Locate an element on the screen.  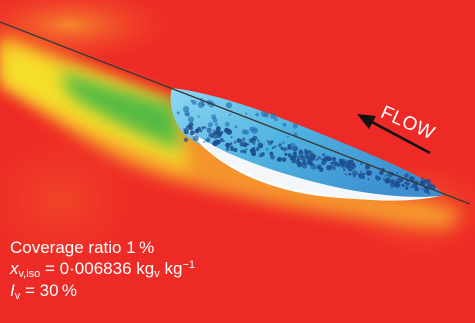
wake-green-band is located at coordinates (120, 110).